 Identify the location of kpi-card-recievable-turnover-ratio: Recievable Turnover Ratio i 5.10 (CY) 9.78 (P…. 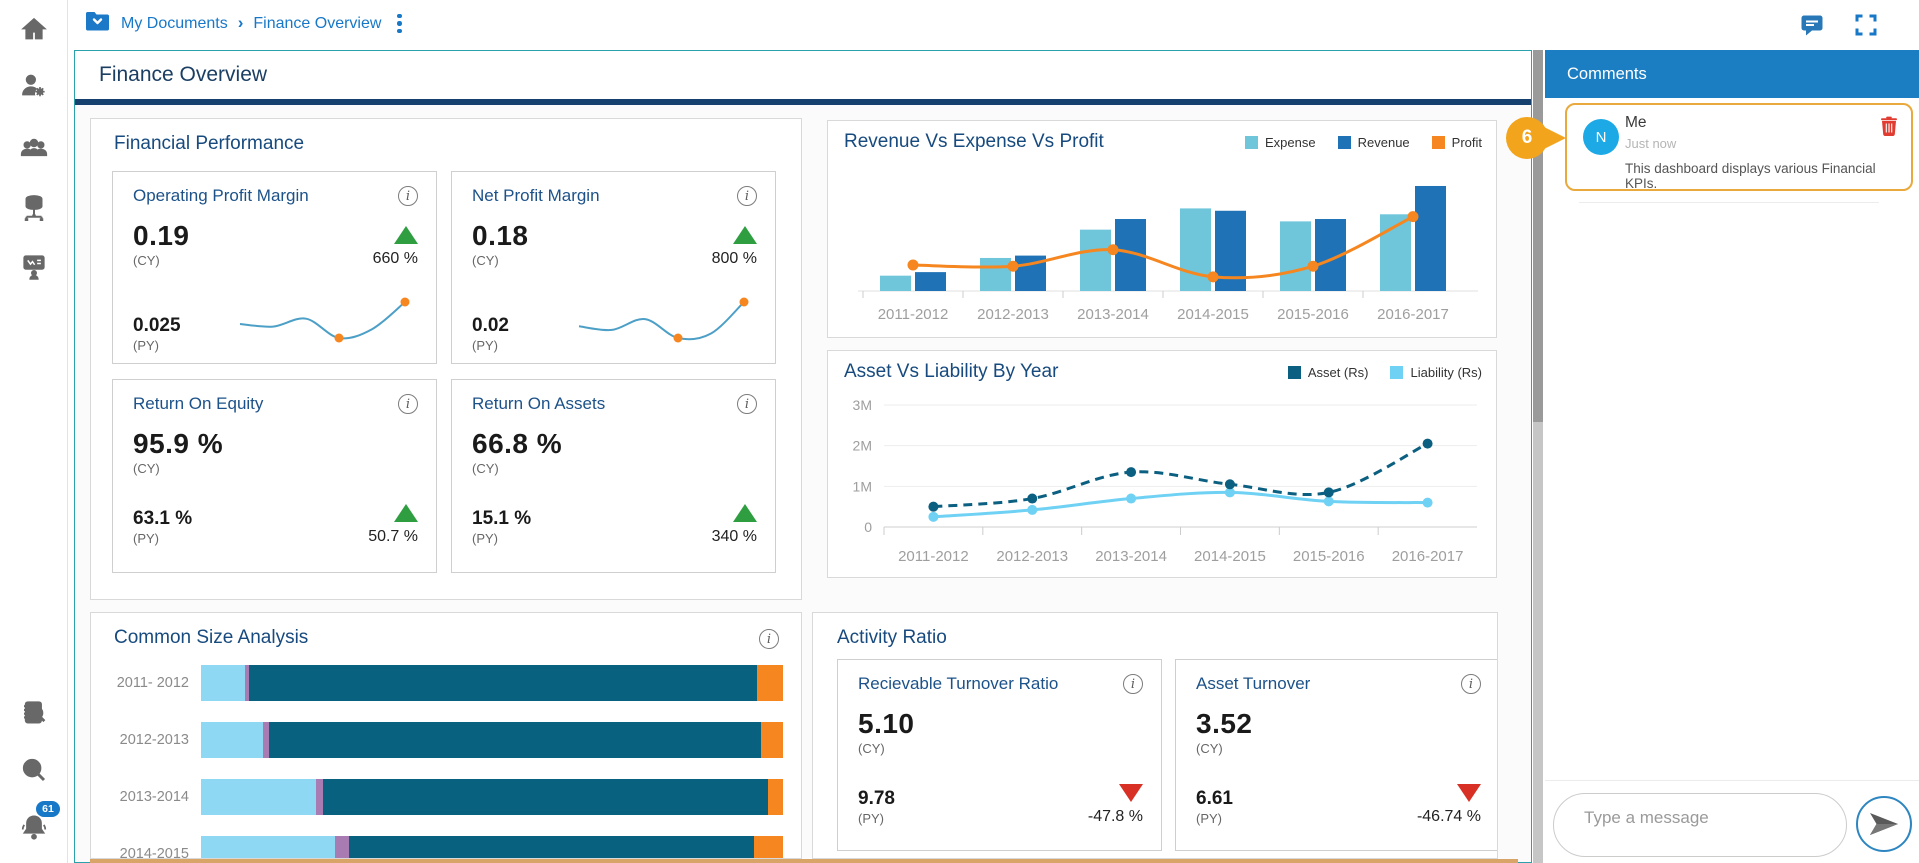
(999, 755).